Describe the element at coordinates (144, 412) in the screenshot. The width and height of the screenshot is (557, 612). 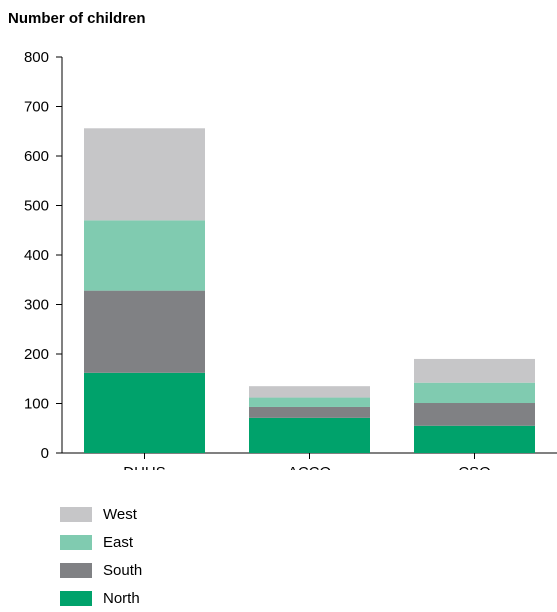
I see `bar-dhhs-north` at that location.